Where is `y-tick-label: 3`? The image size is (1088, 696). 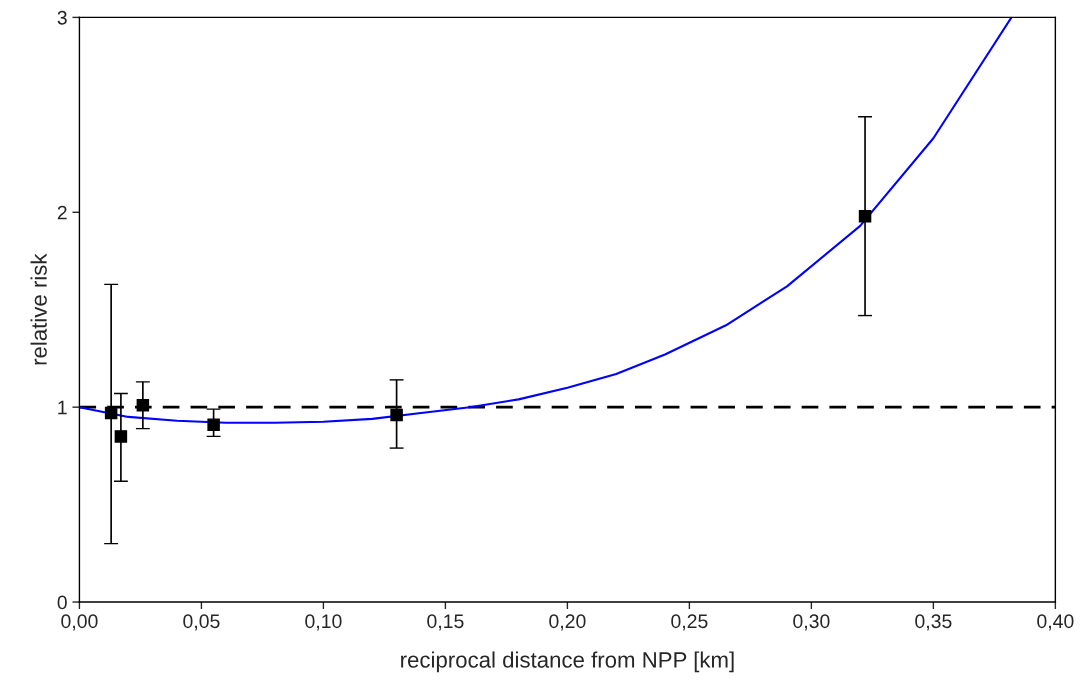
y-tick-label: 3 is located at coordinates (62, 17).